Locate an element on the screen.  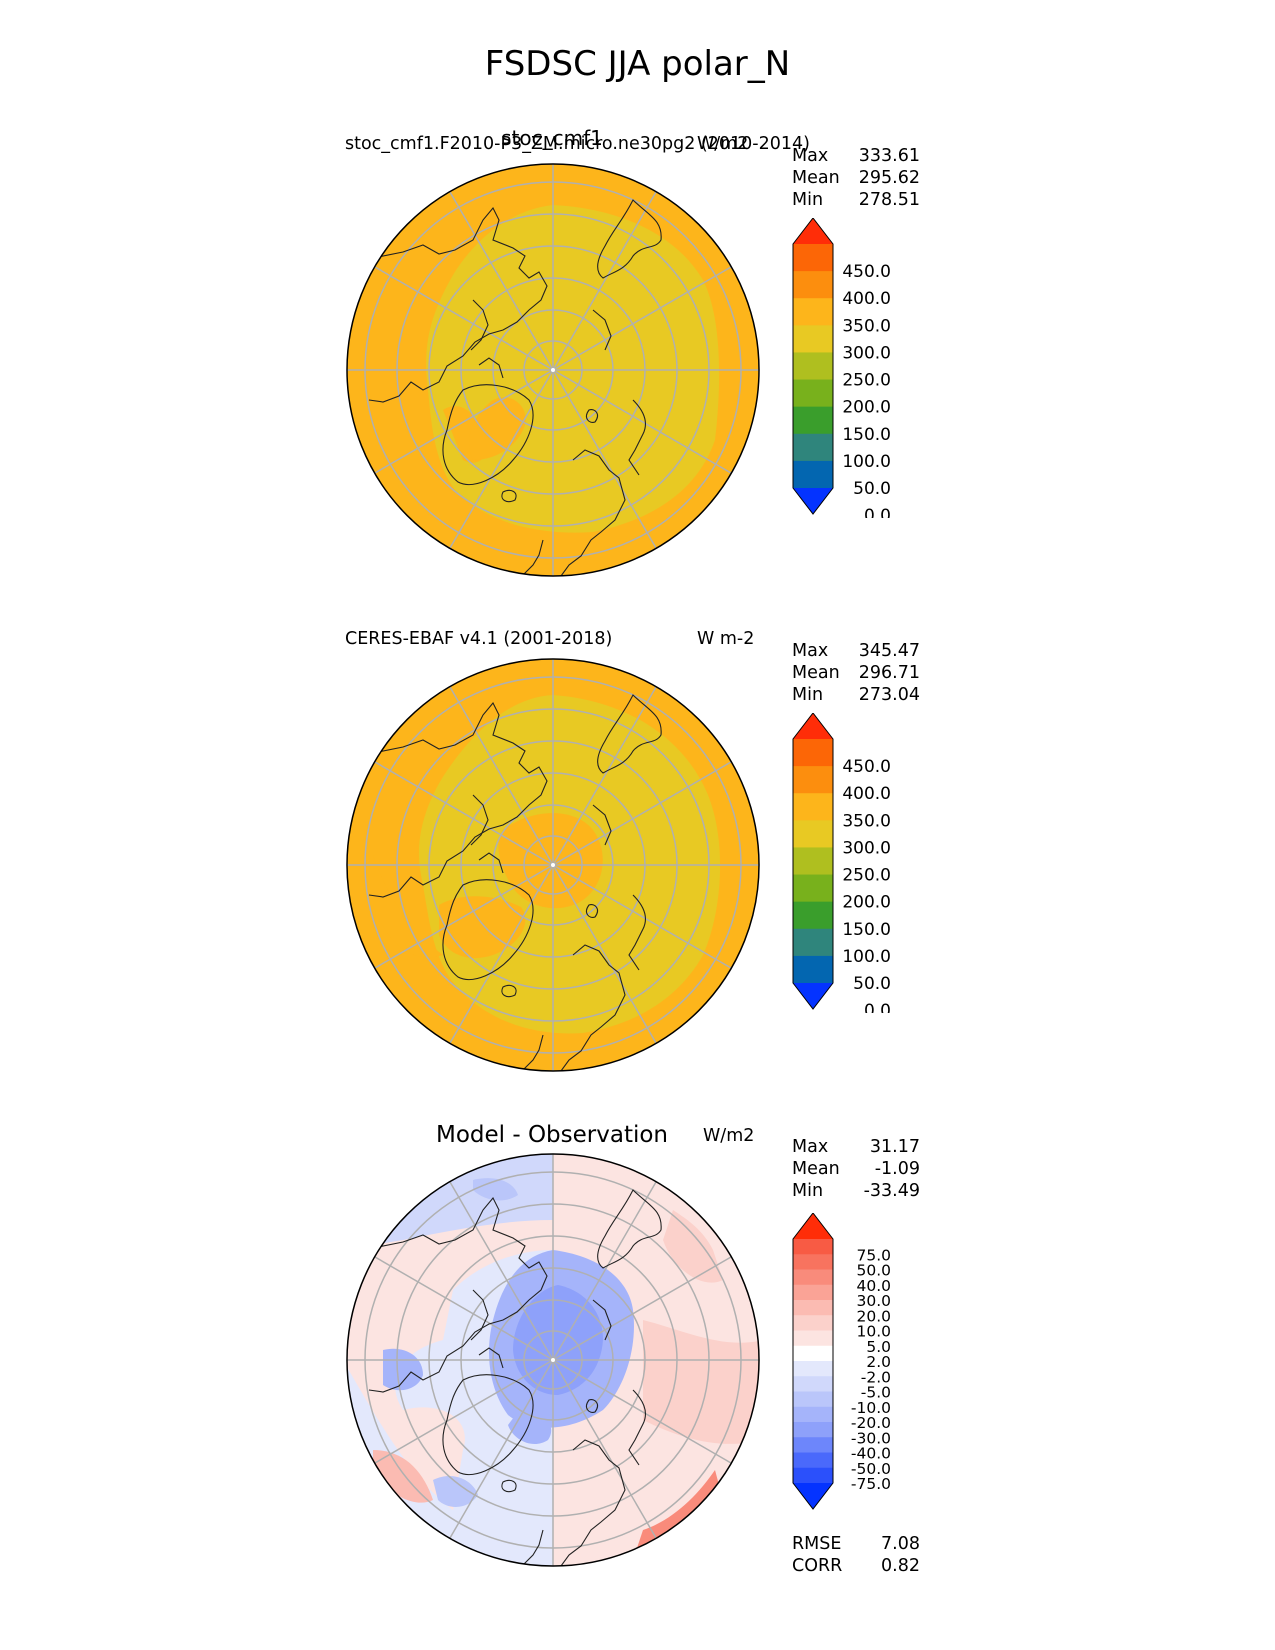
polar-map-test is located at coordinates (553, 370).